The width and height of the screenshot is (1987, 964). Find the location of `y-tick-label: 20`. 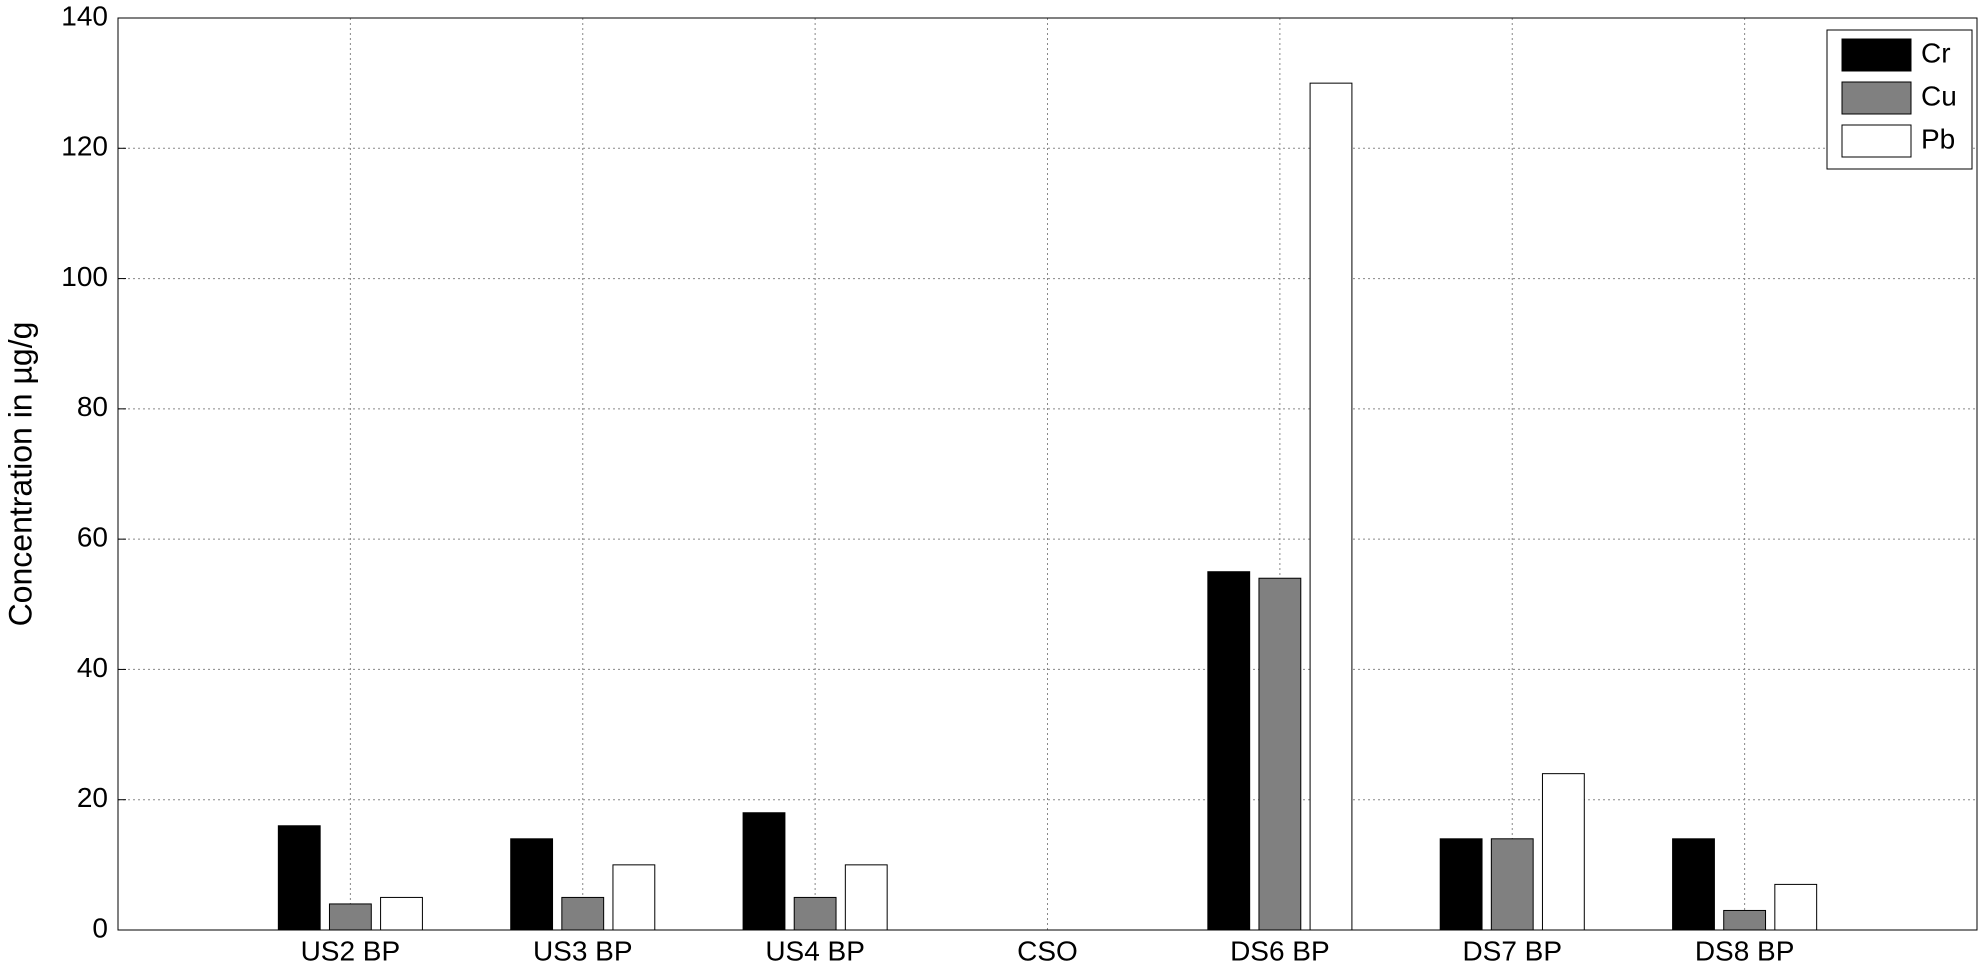

y-tick-label: 20 is located at coordinates (92, 797).